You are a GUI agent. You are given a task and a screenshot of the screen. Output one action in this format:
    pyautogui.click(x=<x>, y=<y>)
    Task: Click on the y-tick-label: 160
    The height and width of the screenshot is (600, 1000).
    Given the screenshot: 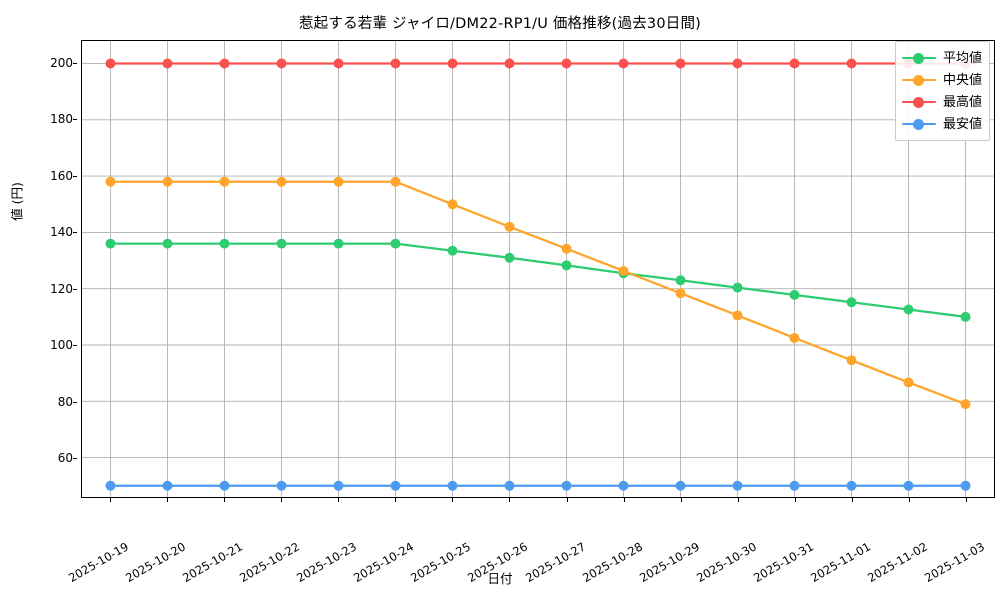 What is the action you would take?
    pyautogui.click(x=61, y=175)
    